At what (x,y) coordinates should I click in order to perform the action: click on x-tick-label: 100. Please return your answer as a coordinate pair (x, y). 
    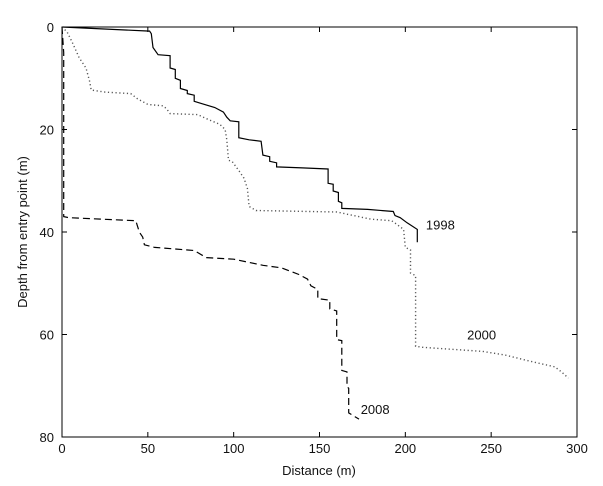
    Looking at the image, I should click on (234, 448).